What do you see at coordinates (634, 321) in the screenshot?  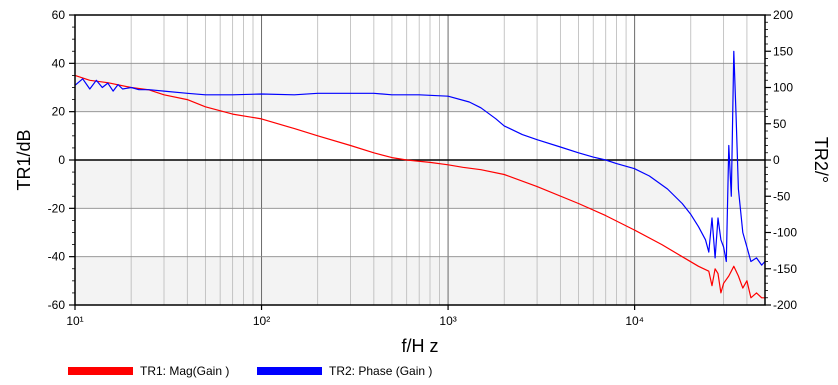 I see `x-tick-label: 10⁴` at bounding box center [634, 321].